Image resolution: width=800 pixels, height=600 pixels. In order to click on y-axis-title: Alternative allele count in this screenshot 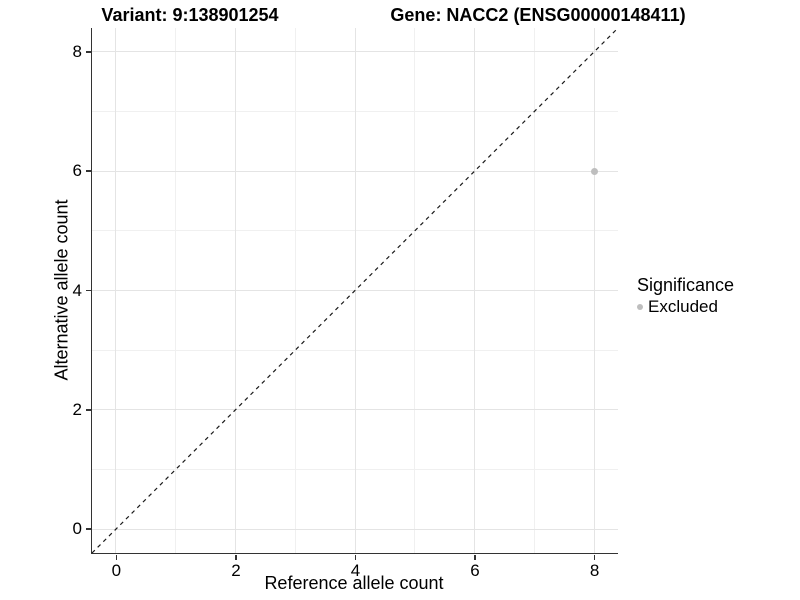, I will do `click(61, 290)`.